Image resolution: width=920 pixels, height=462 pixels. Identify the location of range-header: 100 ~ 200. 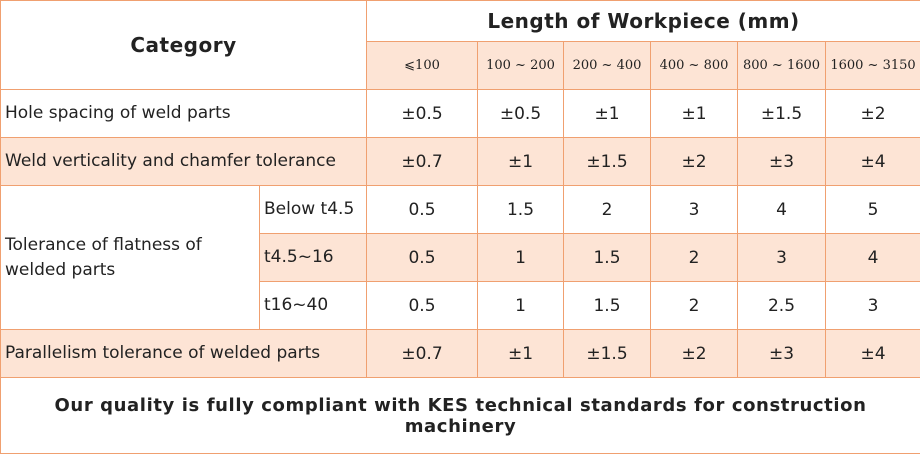
(521, 65).